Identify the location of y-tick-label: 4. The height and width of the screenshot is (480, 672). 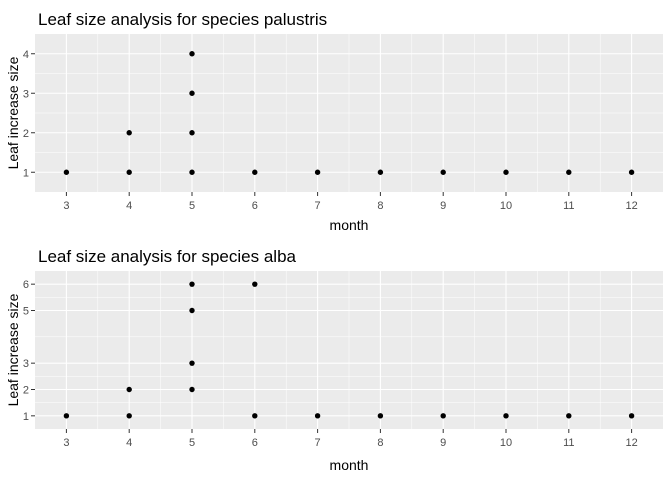
(26, 55).